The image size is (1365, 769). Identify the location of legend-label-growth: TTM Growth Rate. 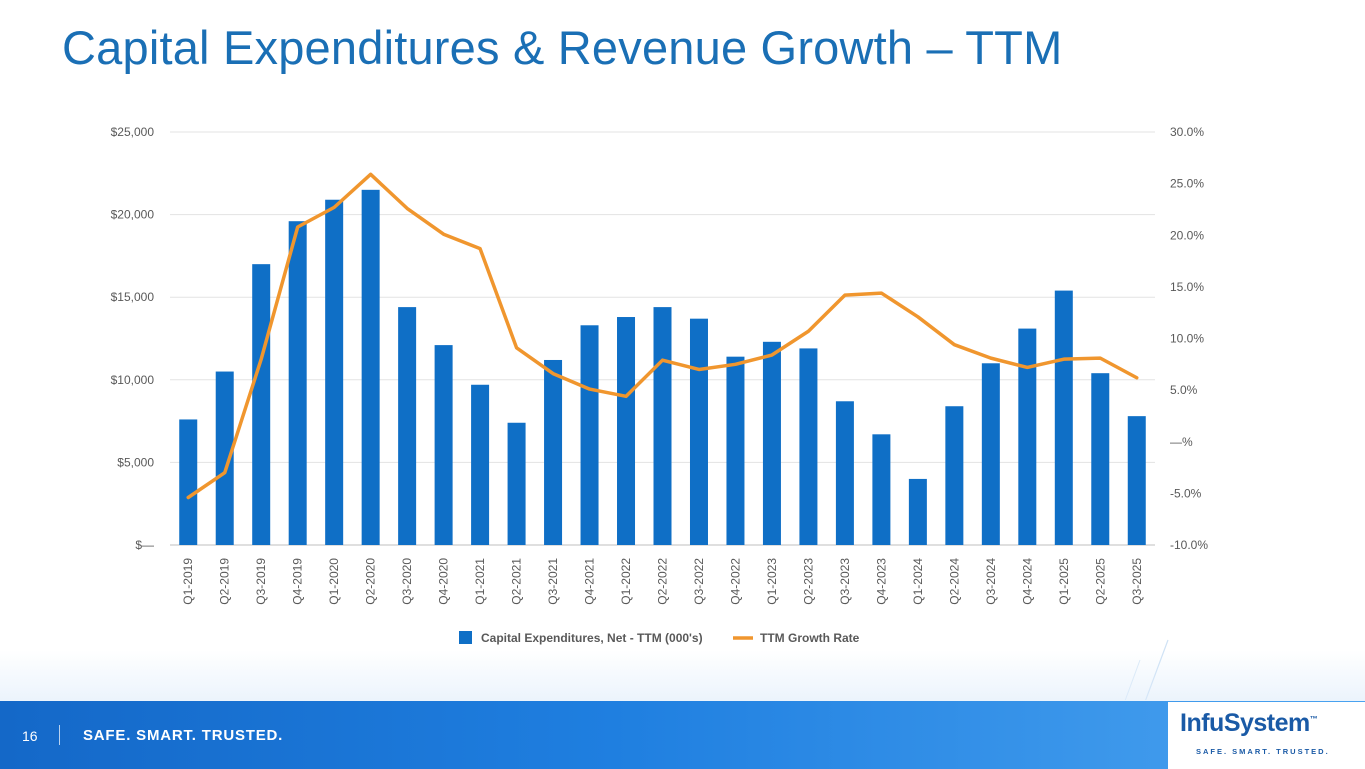
(810, 638).